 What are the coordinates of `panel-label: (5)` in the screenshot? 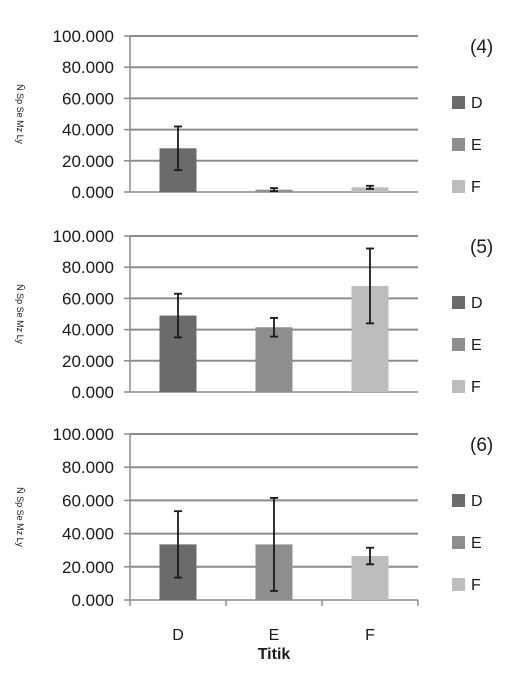 It's located at (481, 247).